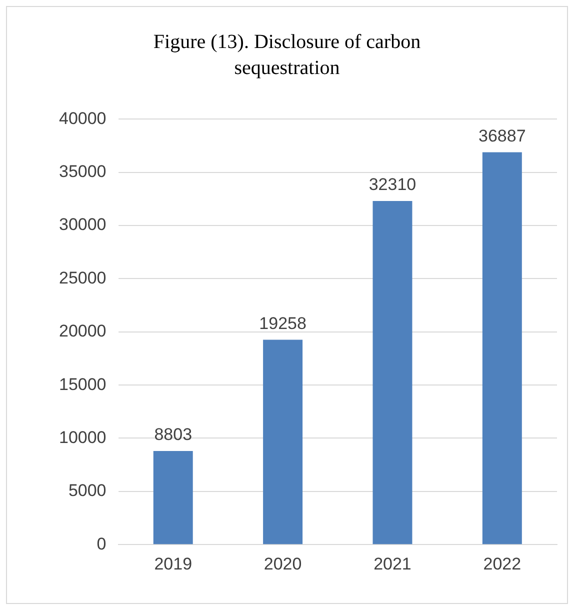  I want to click on y-tick-label: 20000, so click(82, 331).